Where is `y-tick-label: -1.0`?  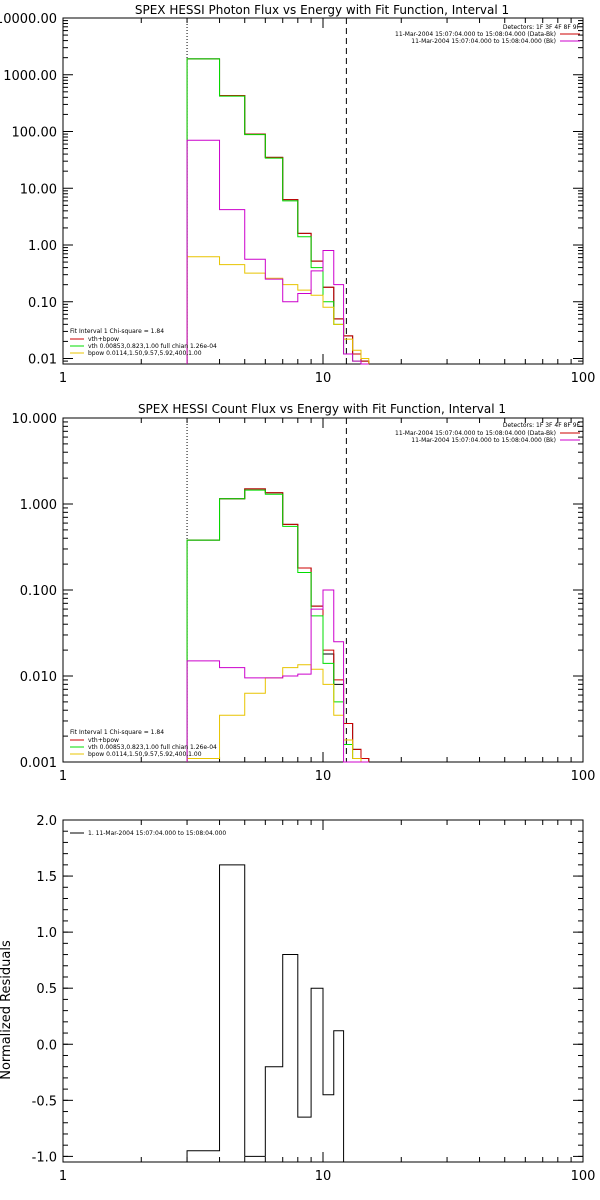 y-tick-label: -1.0 is located at coordinates (44, 1157).